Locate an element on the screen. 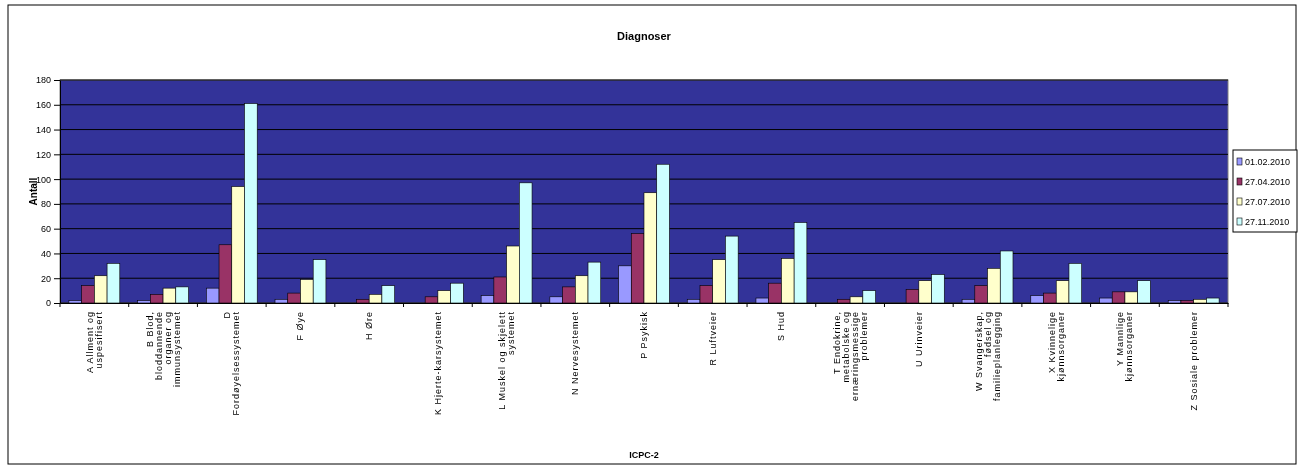 The width and height of the screenshot is (1304, 469). y-tick-label: 0 is located at coordinates (48, 303).